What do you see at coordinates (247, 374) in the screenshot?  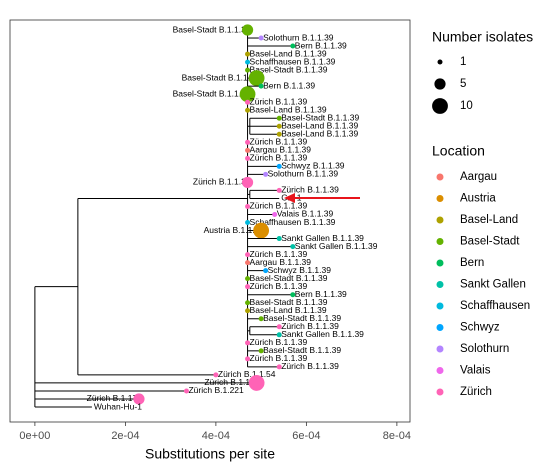 I see `tip-label: Zürich B.1.1.54` at bounding box center [247, 374].